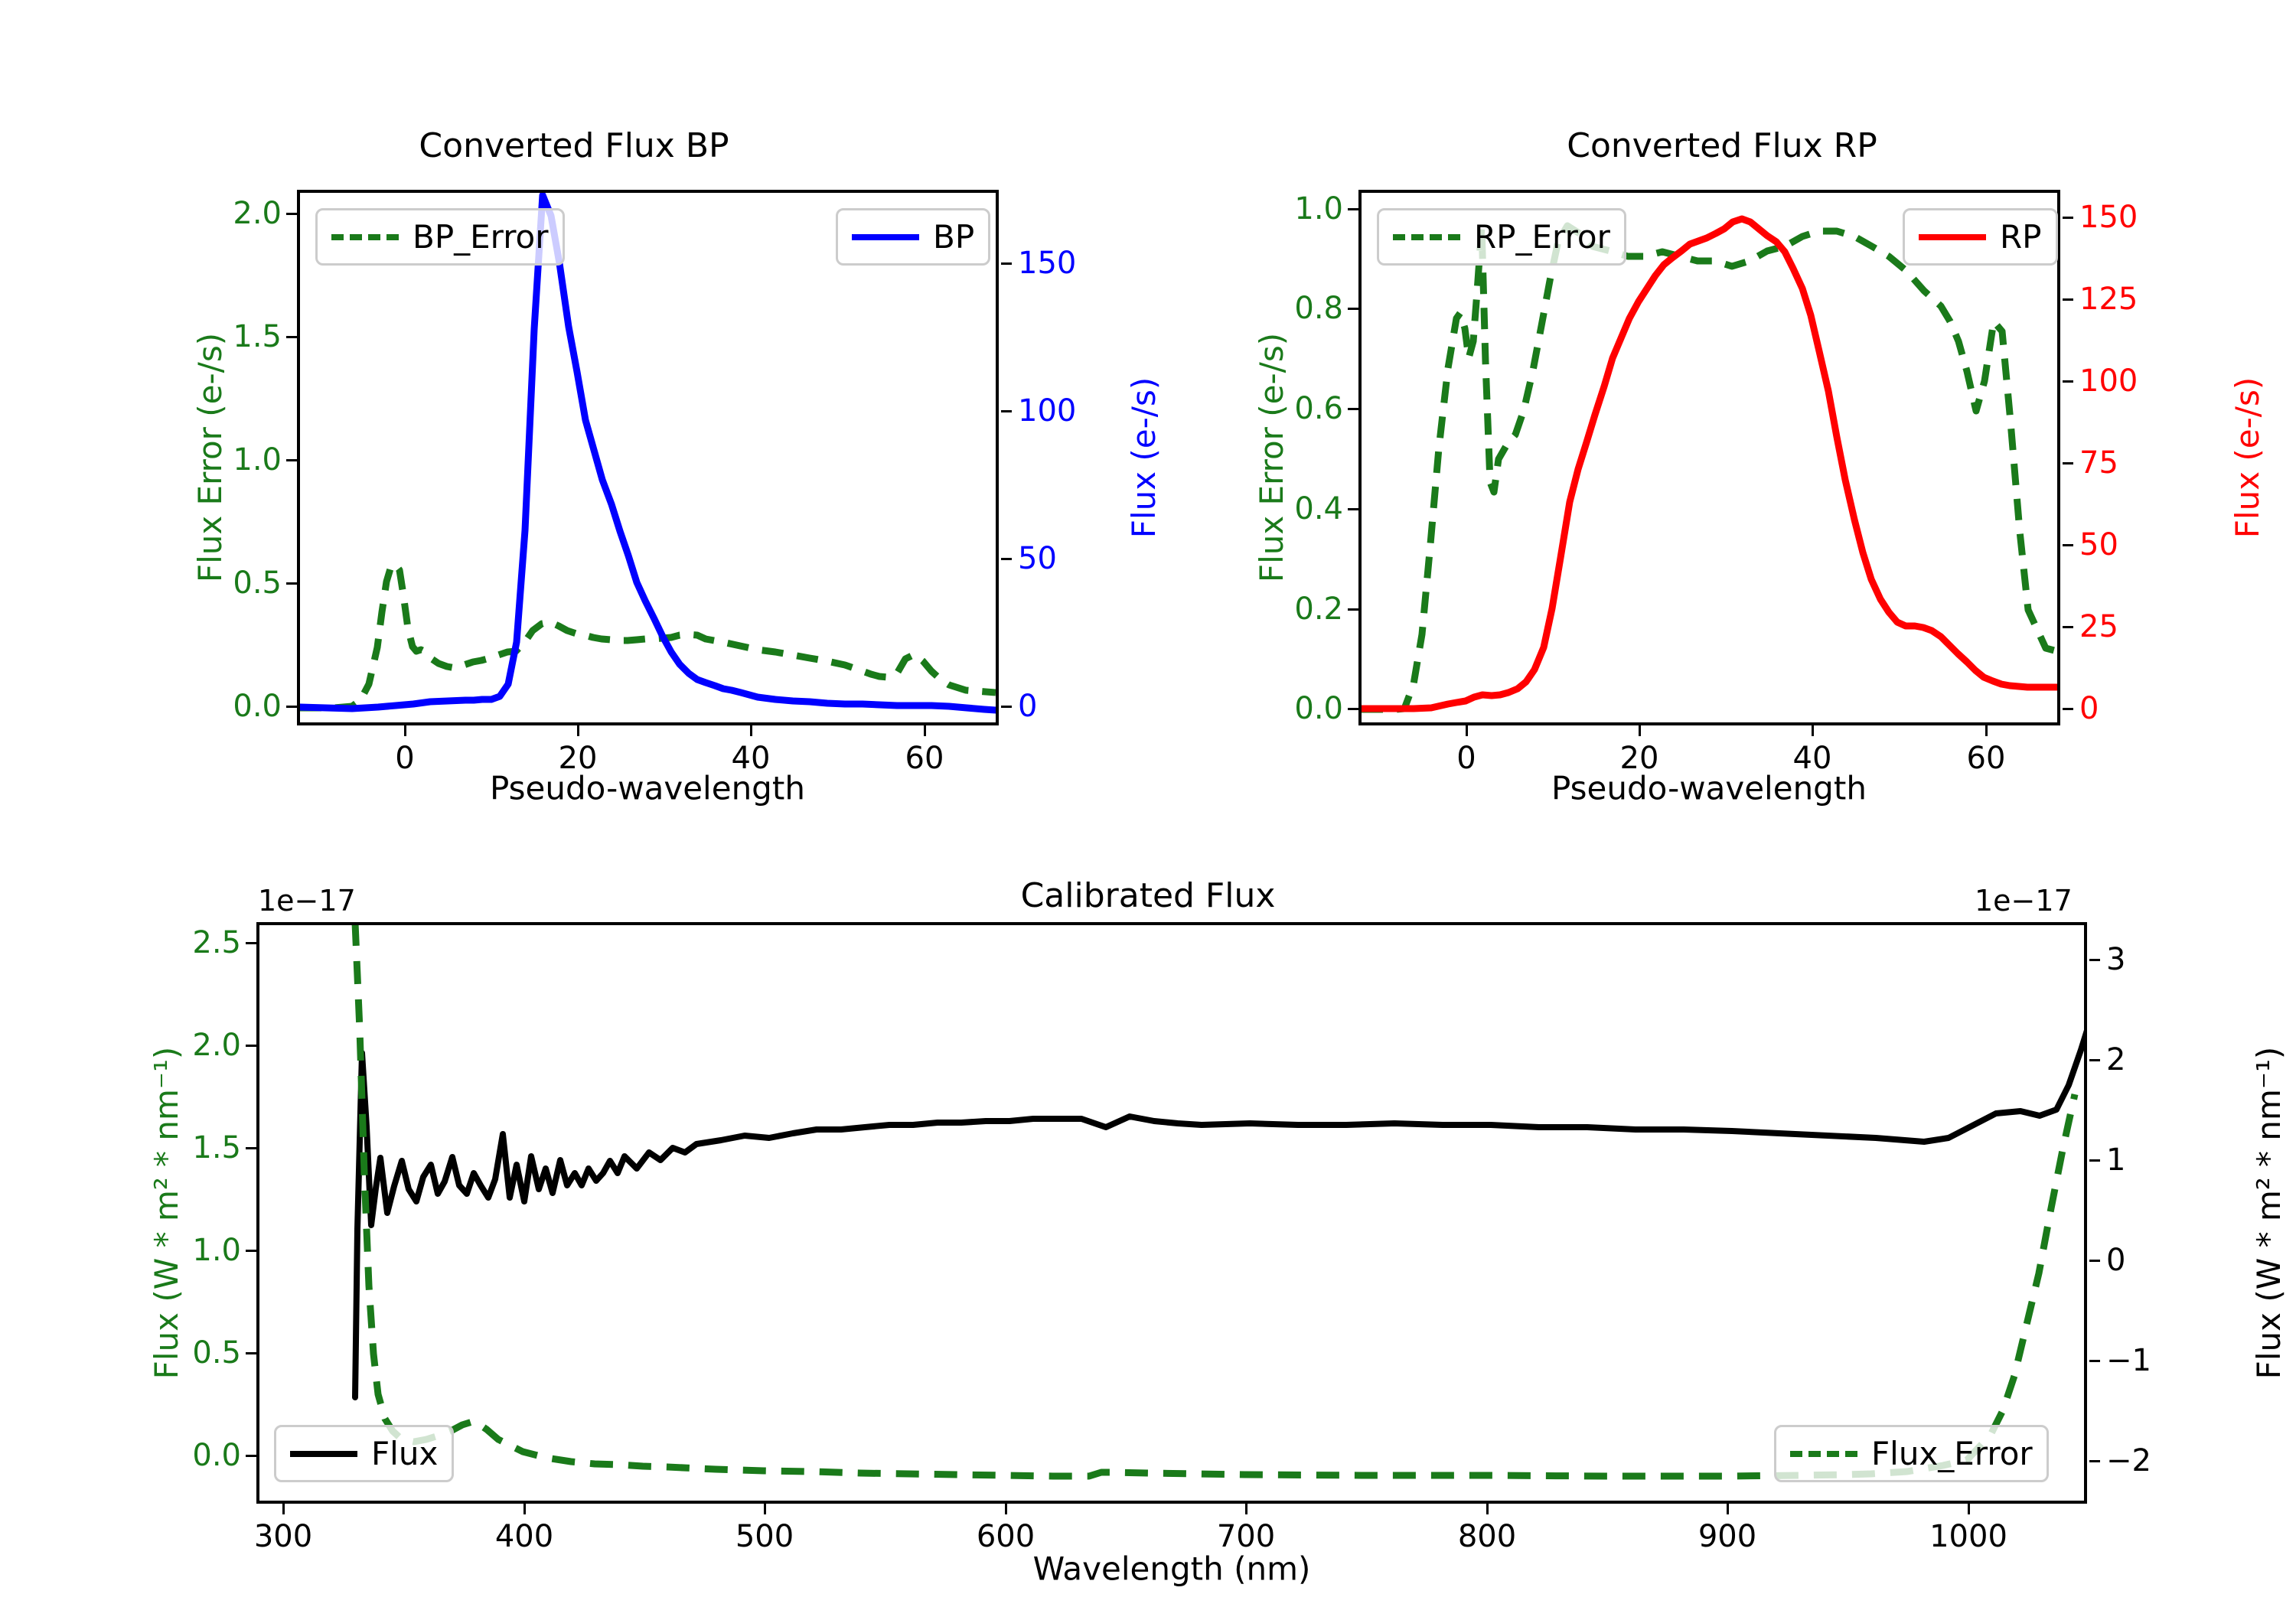  What do you see at coordinates (2128, 1360) in the screenshot?
I see `cal-ytick-right-1: −1` at bounding box center [2128, 1360].